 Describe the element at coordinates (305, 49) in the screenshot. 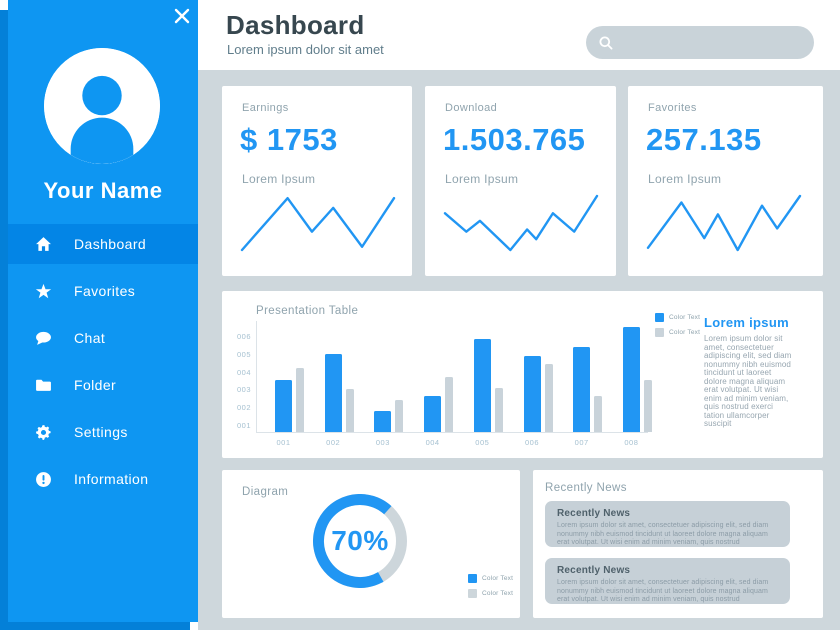

I see `page-subtitle: Lorem ipsum dolor sit amet` at that location.